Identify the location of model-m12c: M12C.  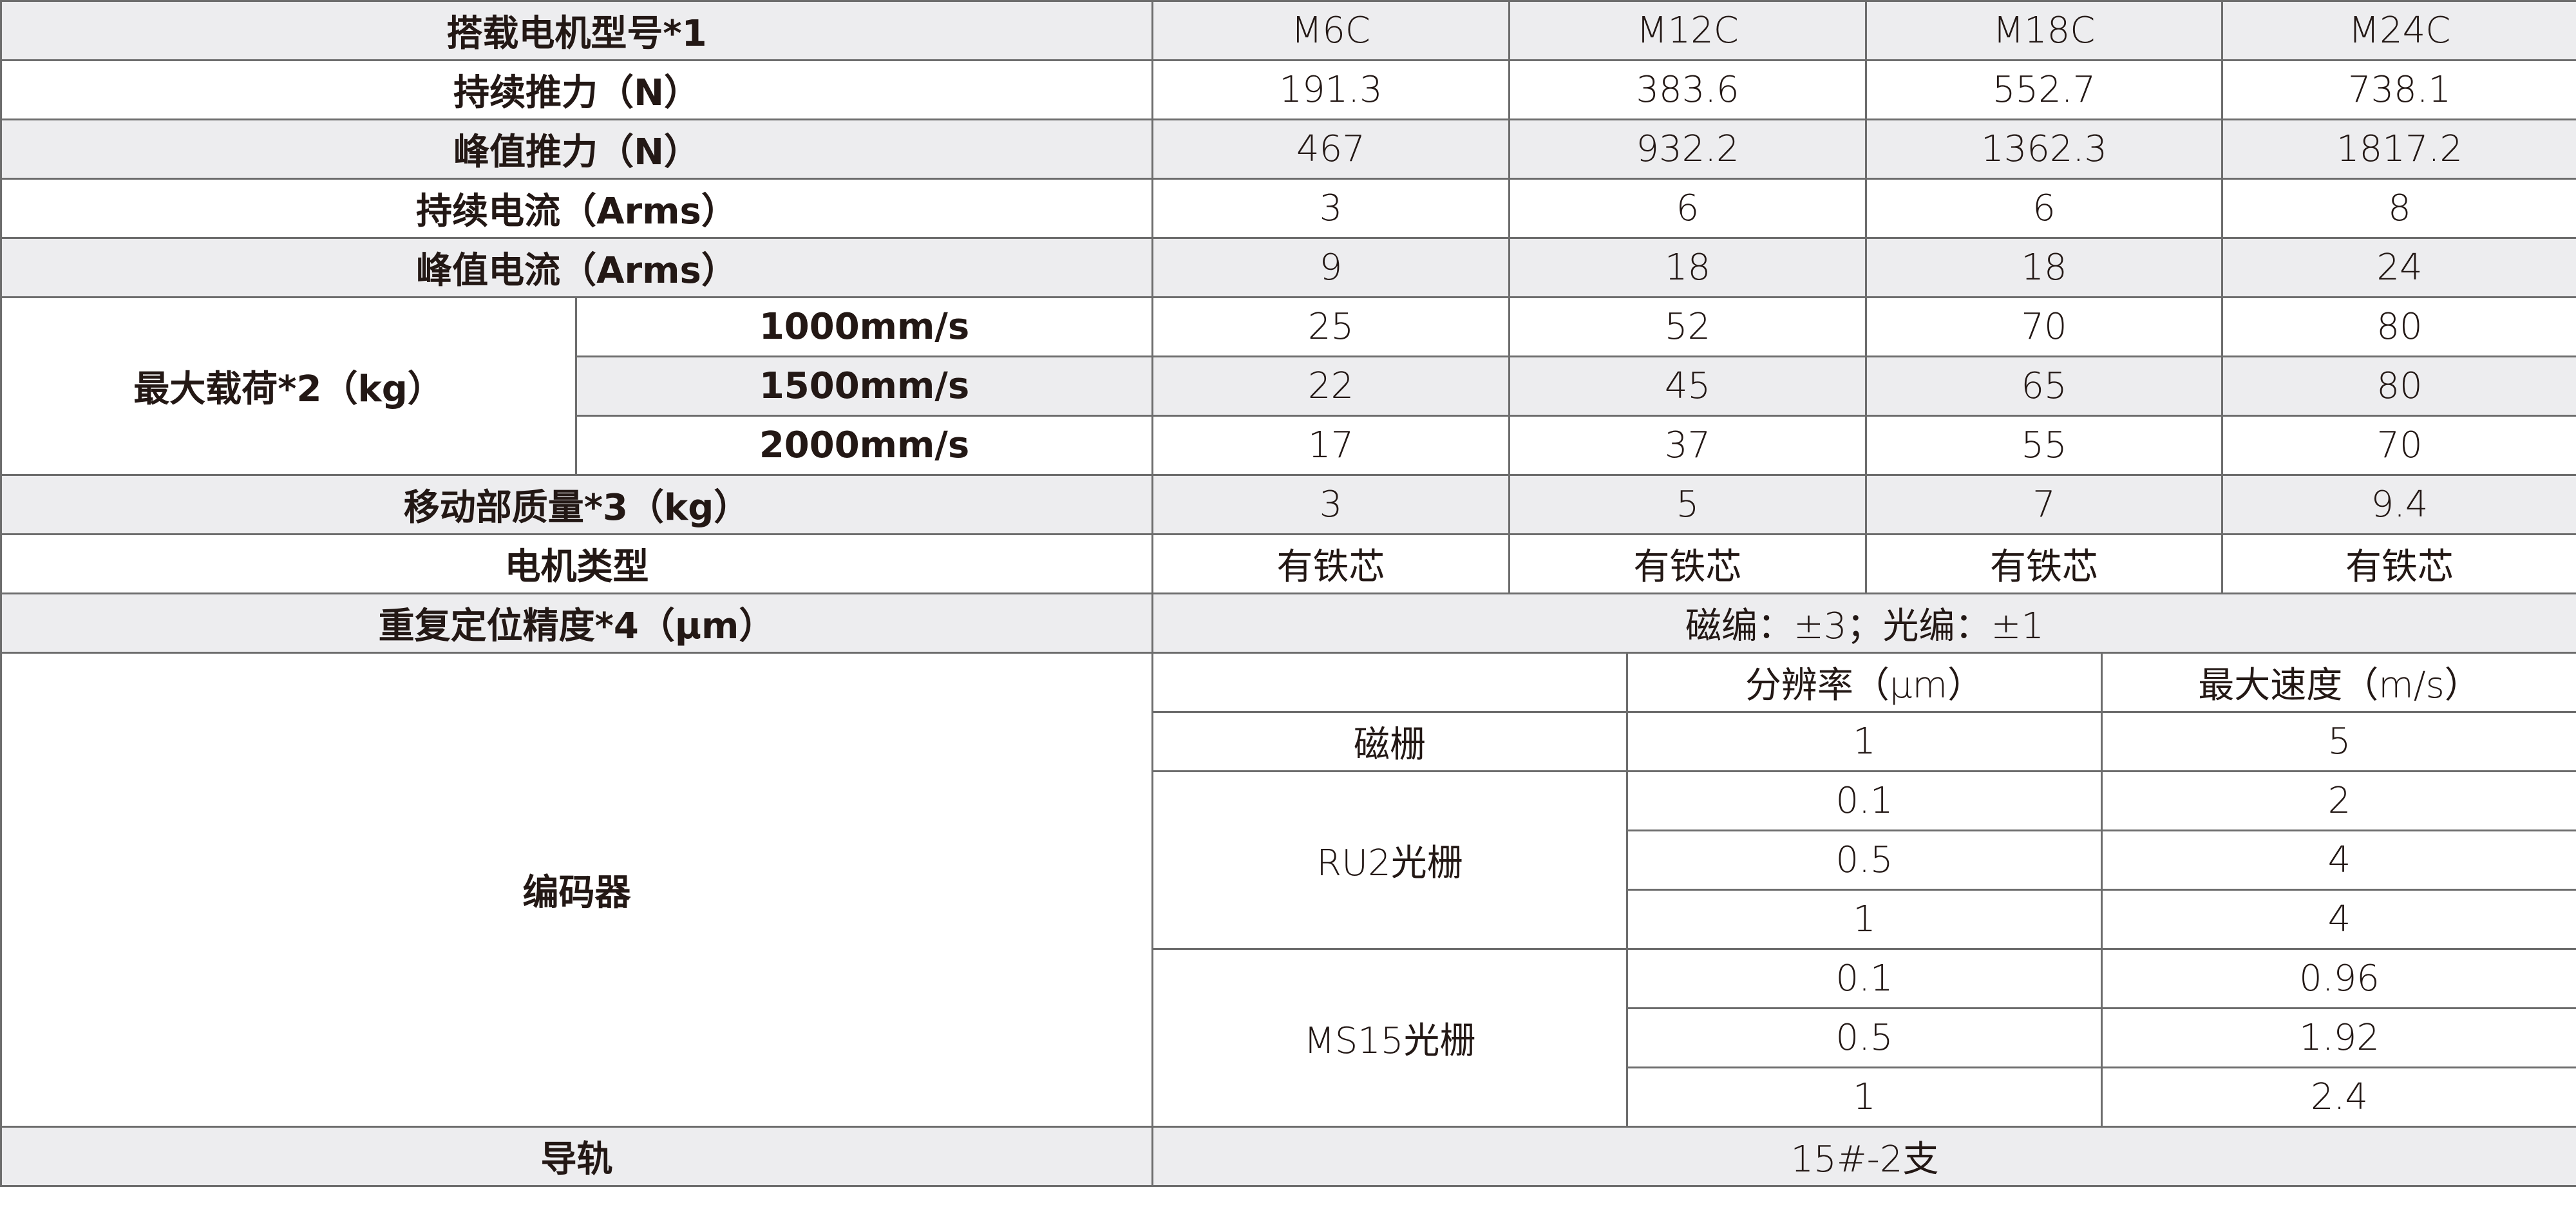
(1688, 30).